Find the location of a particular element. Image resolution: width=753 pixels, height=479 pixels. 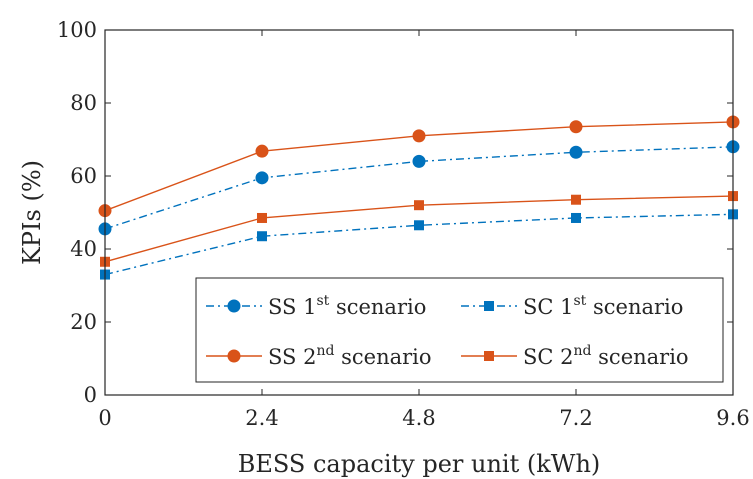

y-tick-label: 20 is located at coordinates (83, 322).